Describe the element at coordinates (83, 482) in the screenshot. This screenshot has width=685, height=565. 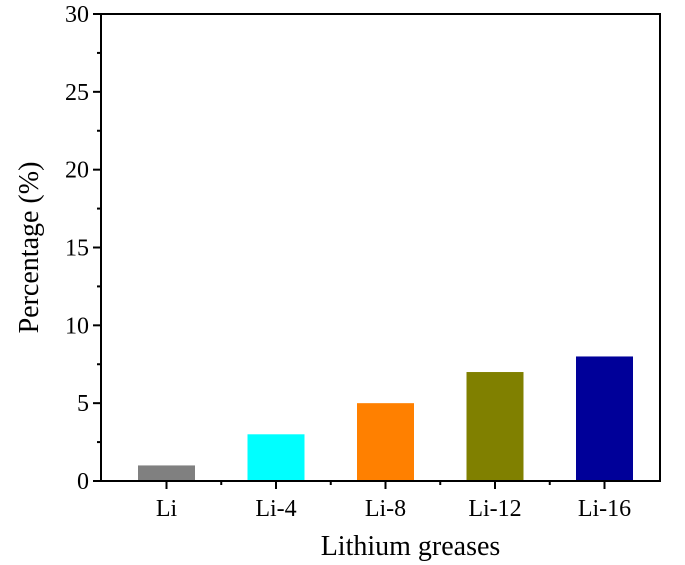
I see `y-tick-label: 0` at that location.